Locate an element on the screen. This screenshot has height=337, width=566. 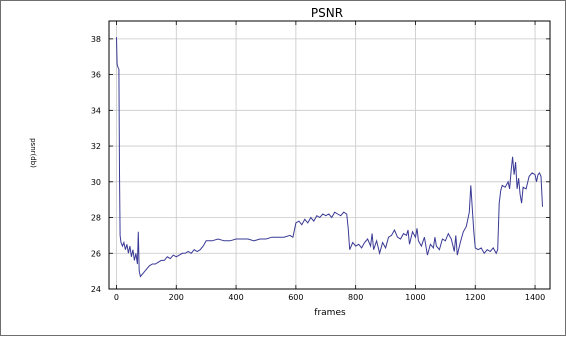
x-tick-label: 1000 is located at coordinates (415, 297).